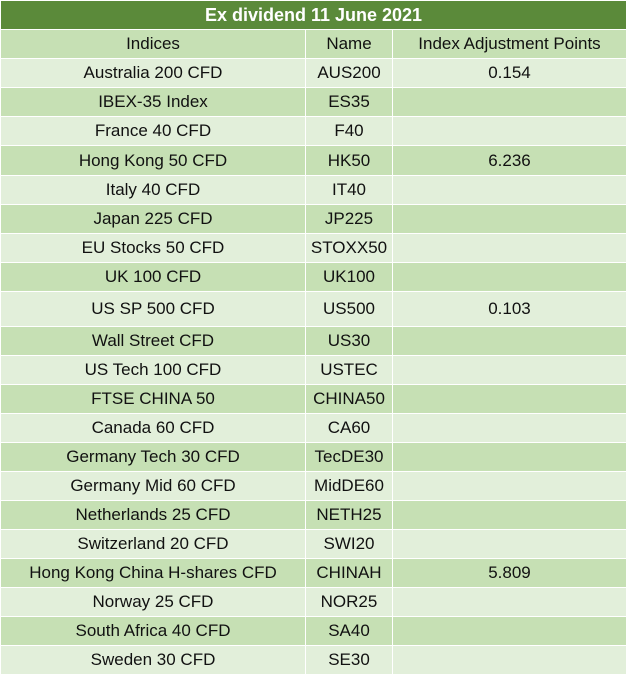 The image size is (626, 675). I want to click on cell-name: SA40, so click(349, 631).